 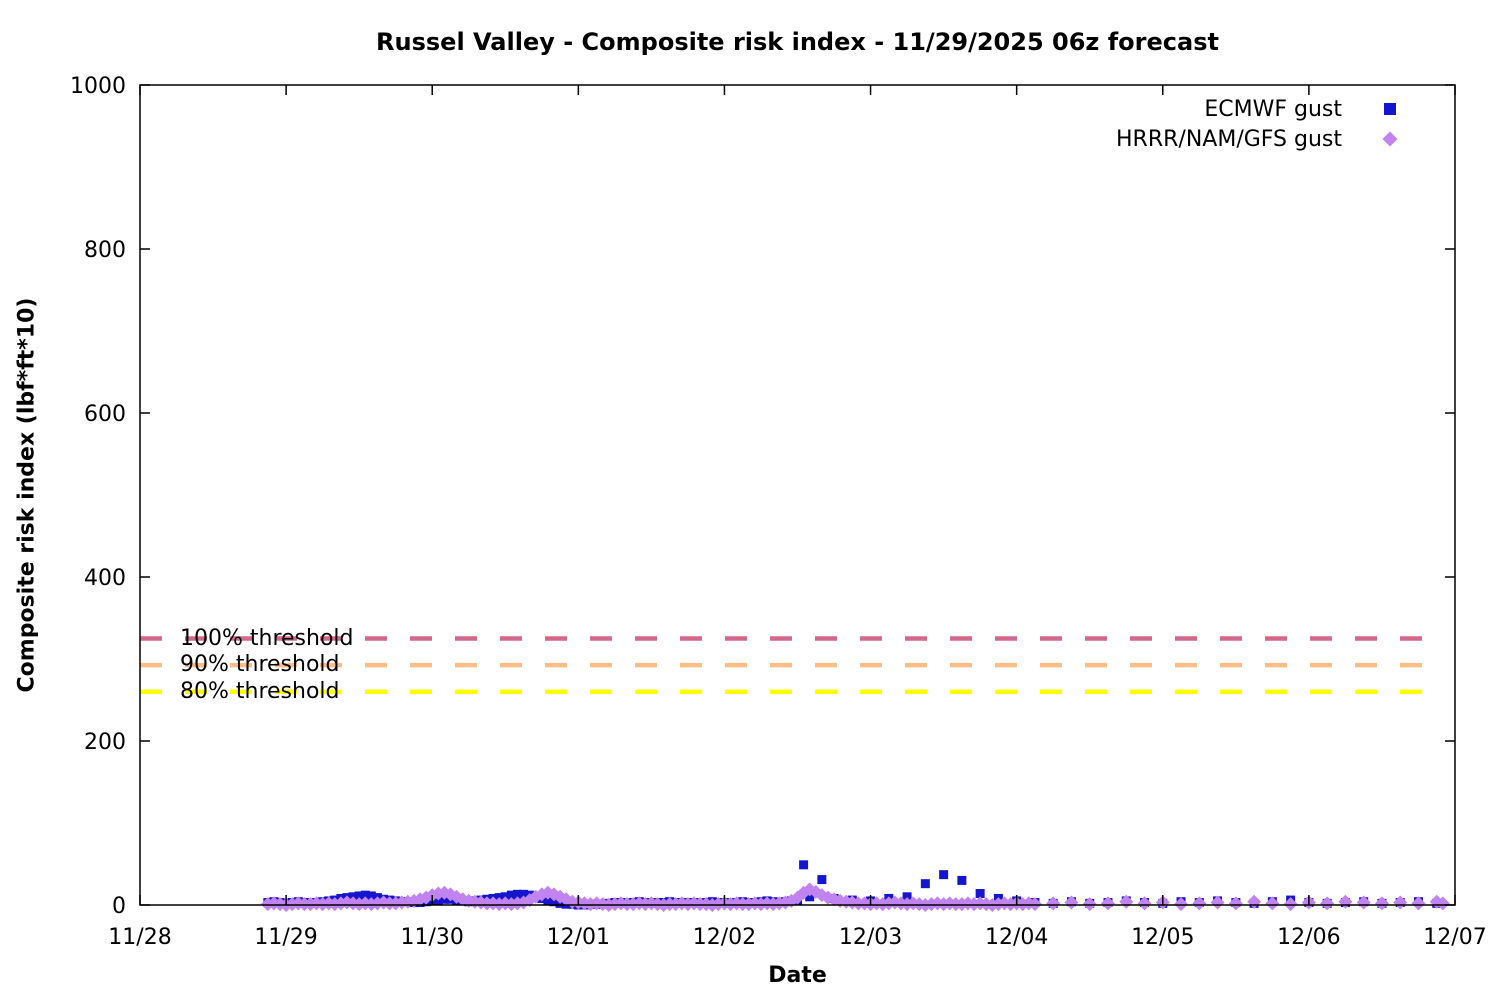 What do you see at coordinates (27, 495) in the screenshot?
I see `y-axis-label: Composite risk index (lbf*ft*10)` at bounding box center [27, 495].